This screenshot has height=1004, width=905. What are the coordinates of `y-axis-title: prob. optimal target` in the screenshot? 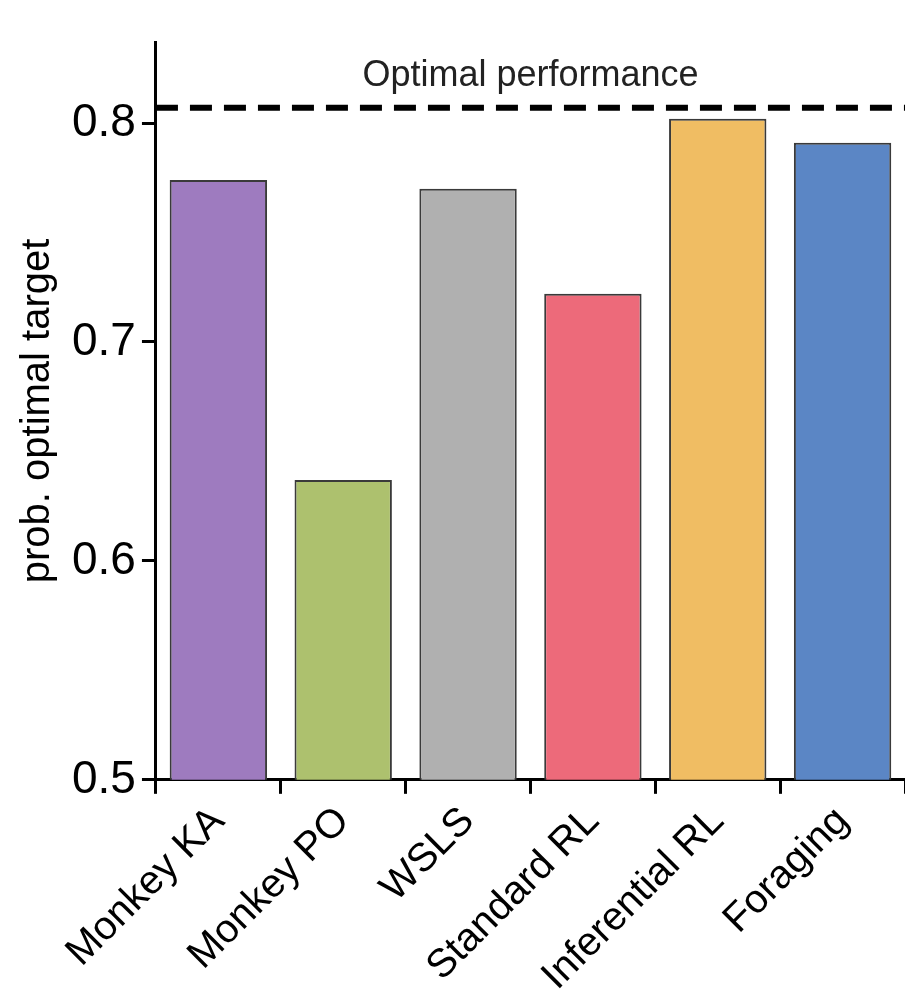 It's located at (35, 411).